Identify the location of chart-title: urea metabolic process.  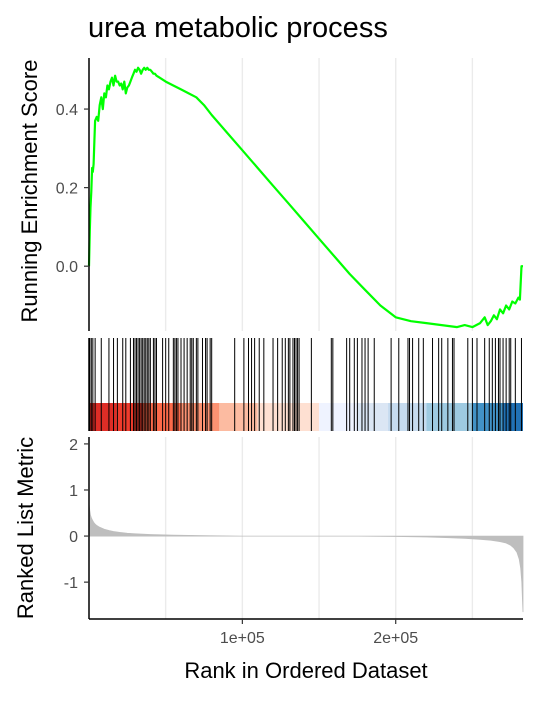
(238, 28).